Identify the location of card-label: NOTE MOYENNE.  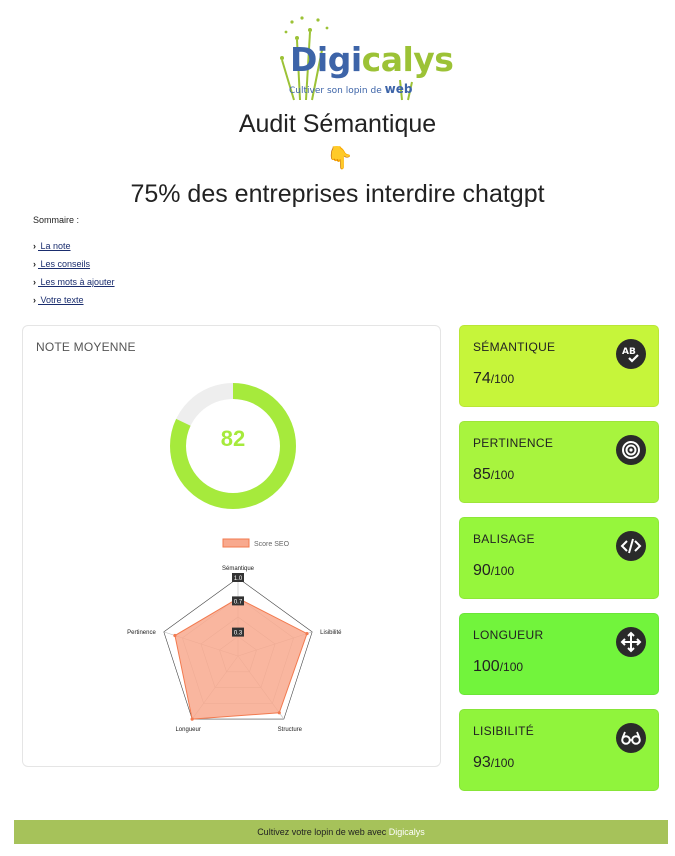
(86, 347).